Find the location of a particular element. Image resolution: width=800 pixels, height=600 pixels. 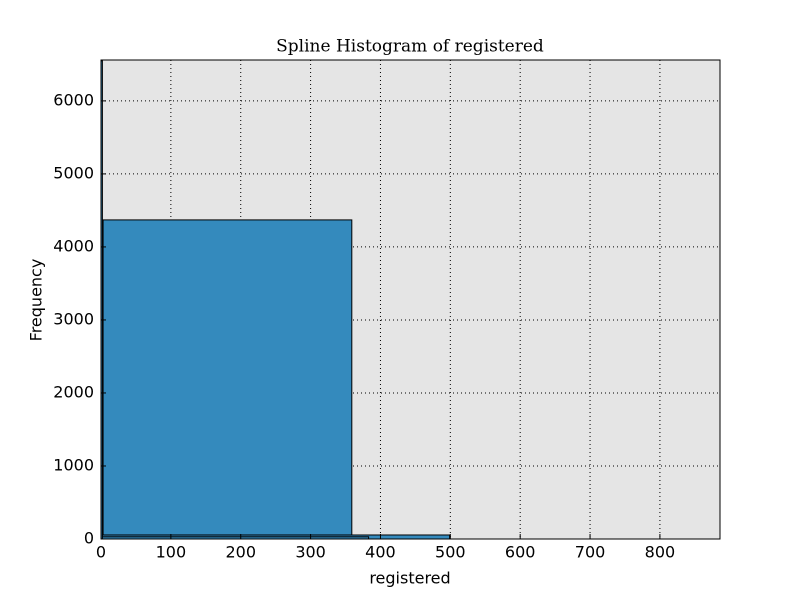

x-tick-label: 0 is located at coordinates (101, 552).